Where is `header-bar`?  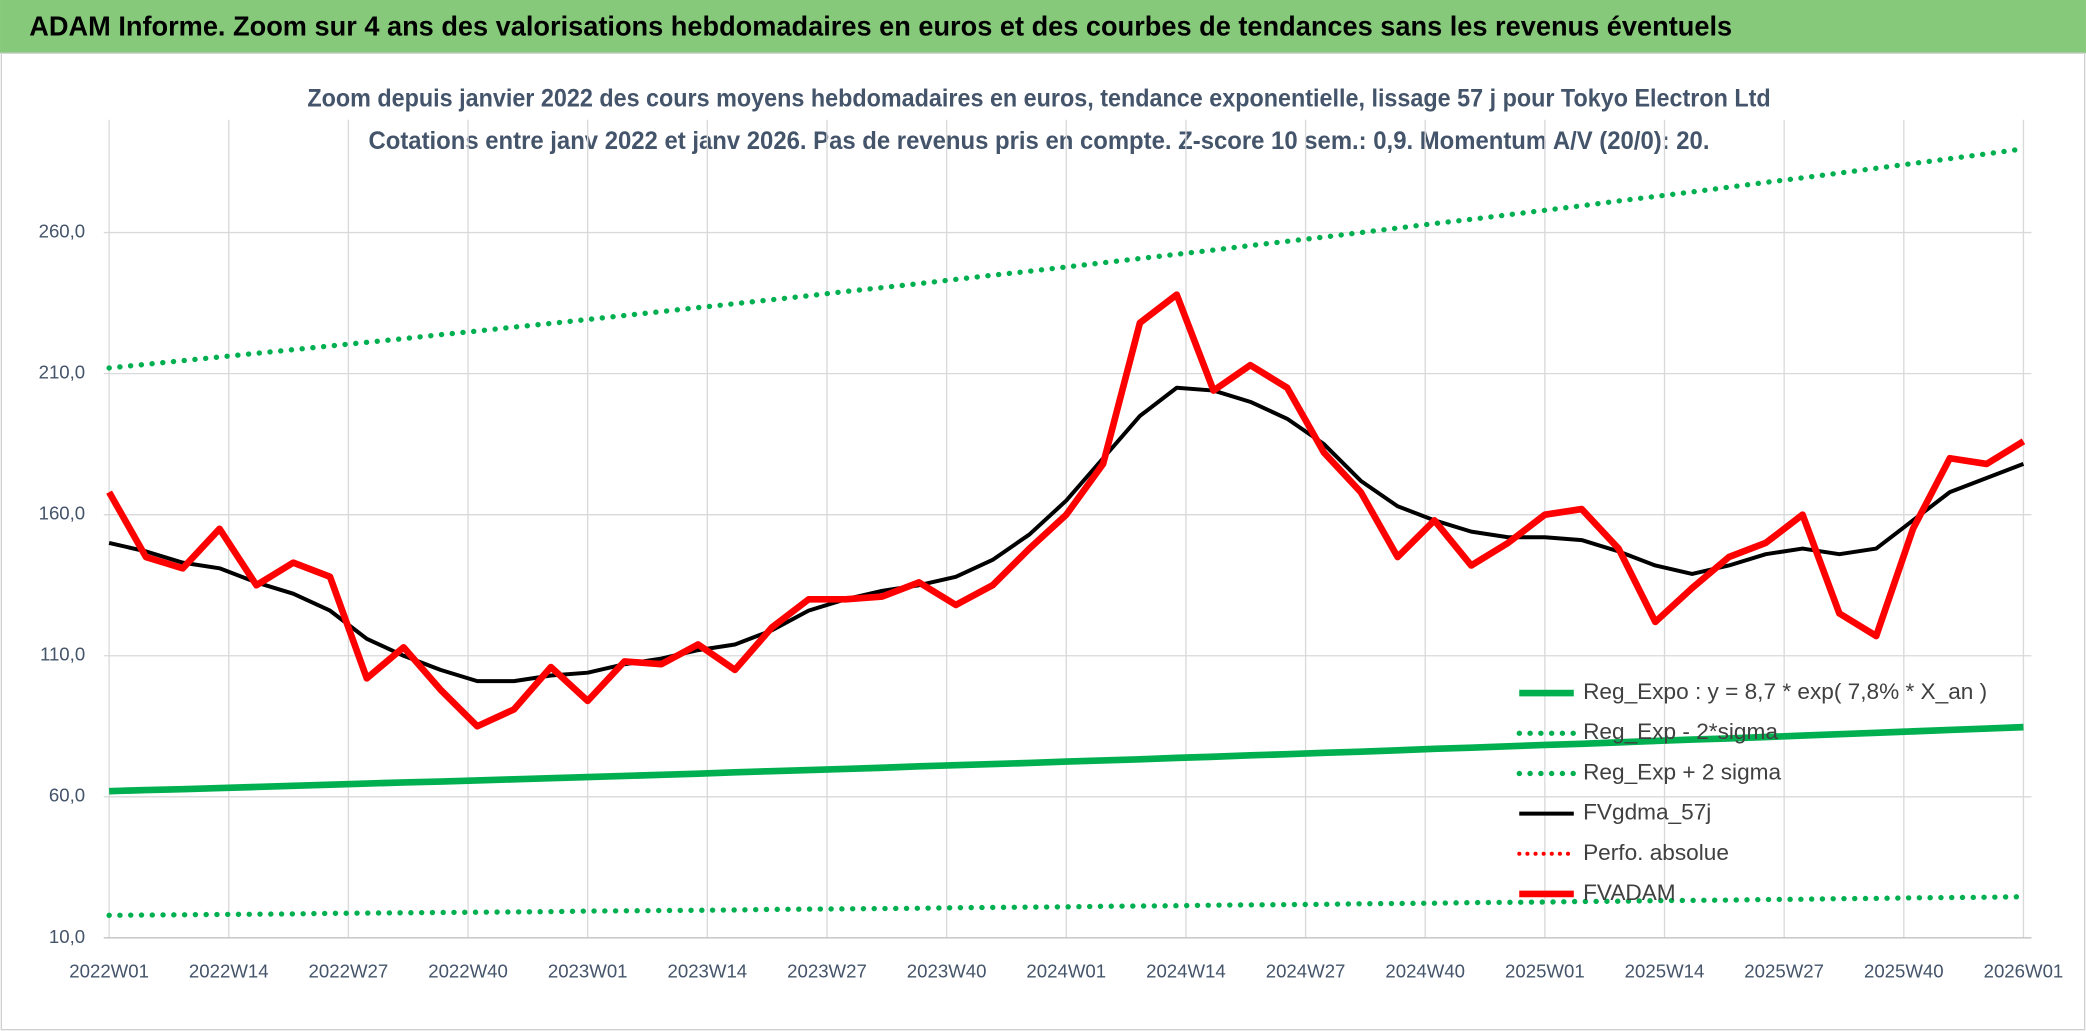 header-bar is located at coordinates (1043, 27).